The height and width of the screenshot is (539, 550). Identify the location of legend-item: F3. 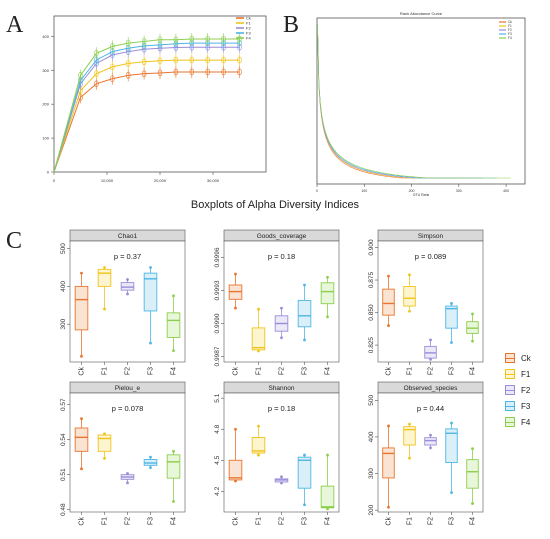
(518, 406).